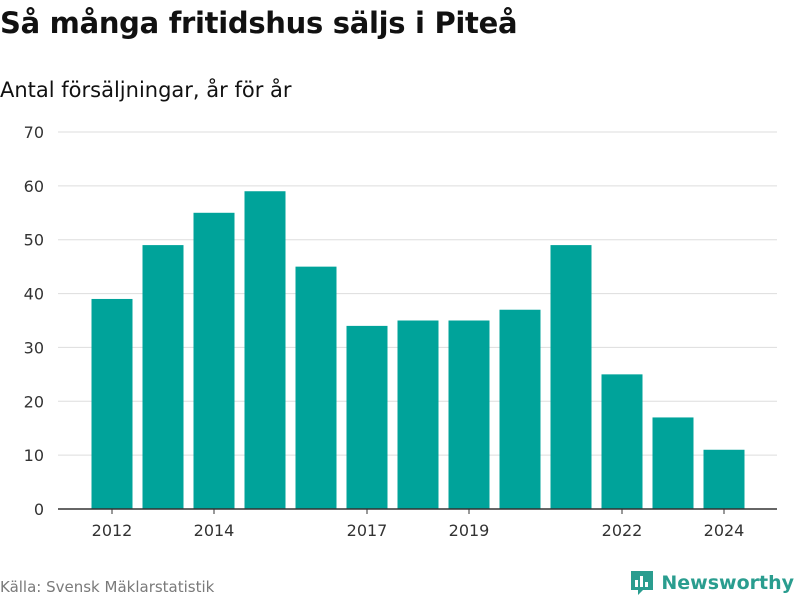 The image size is (800, 600). I want to click on bar-2017, so click(367, 417).